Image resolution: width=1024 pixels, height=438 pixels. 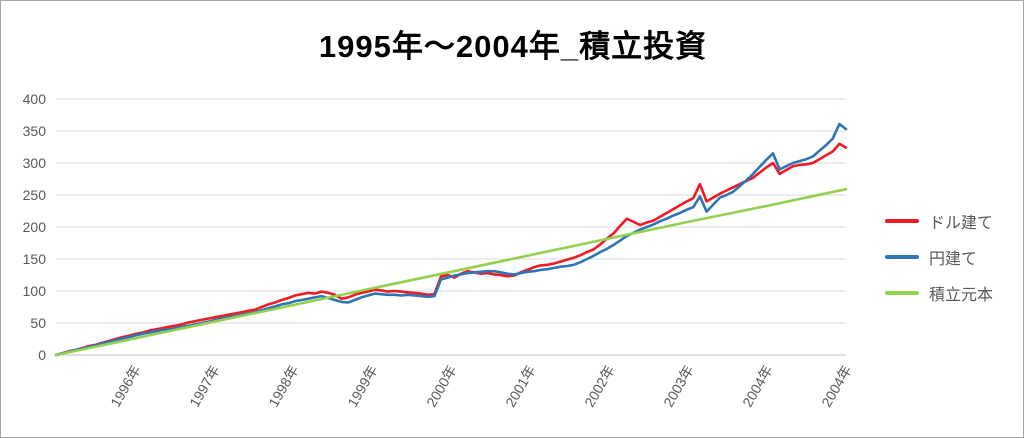 I want to click on legend-label-principal: 積立元本, so click(x=961, y=295).